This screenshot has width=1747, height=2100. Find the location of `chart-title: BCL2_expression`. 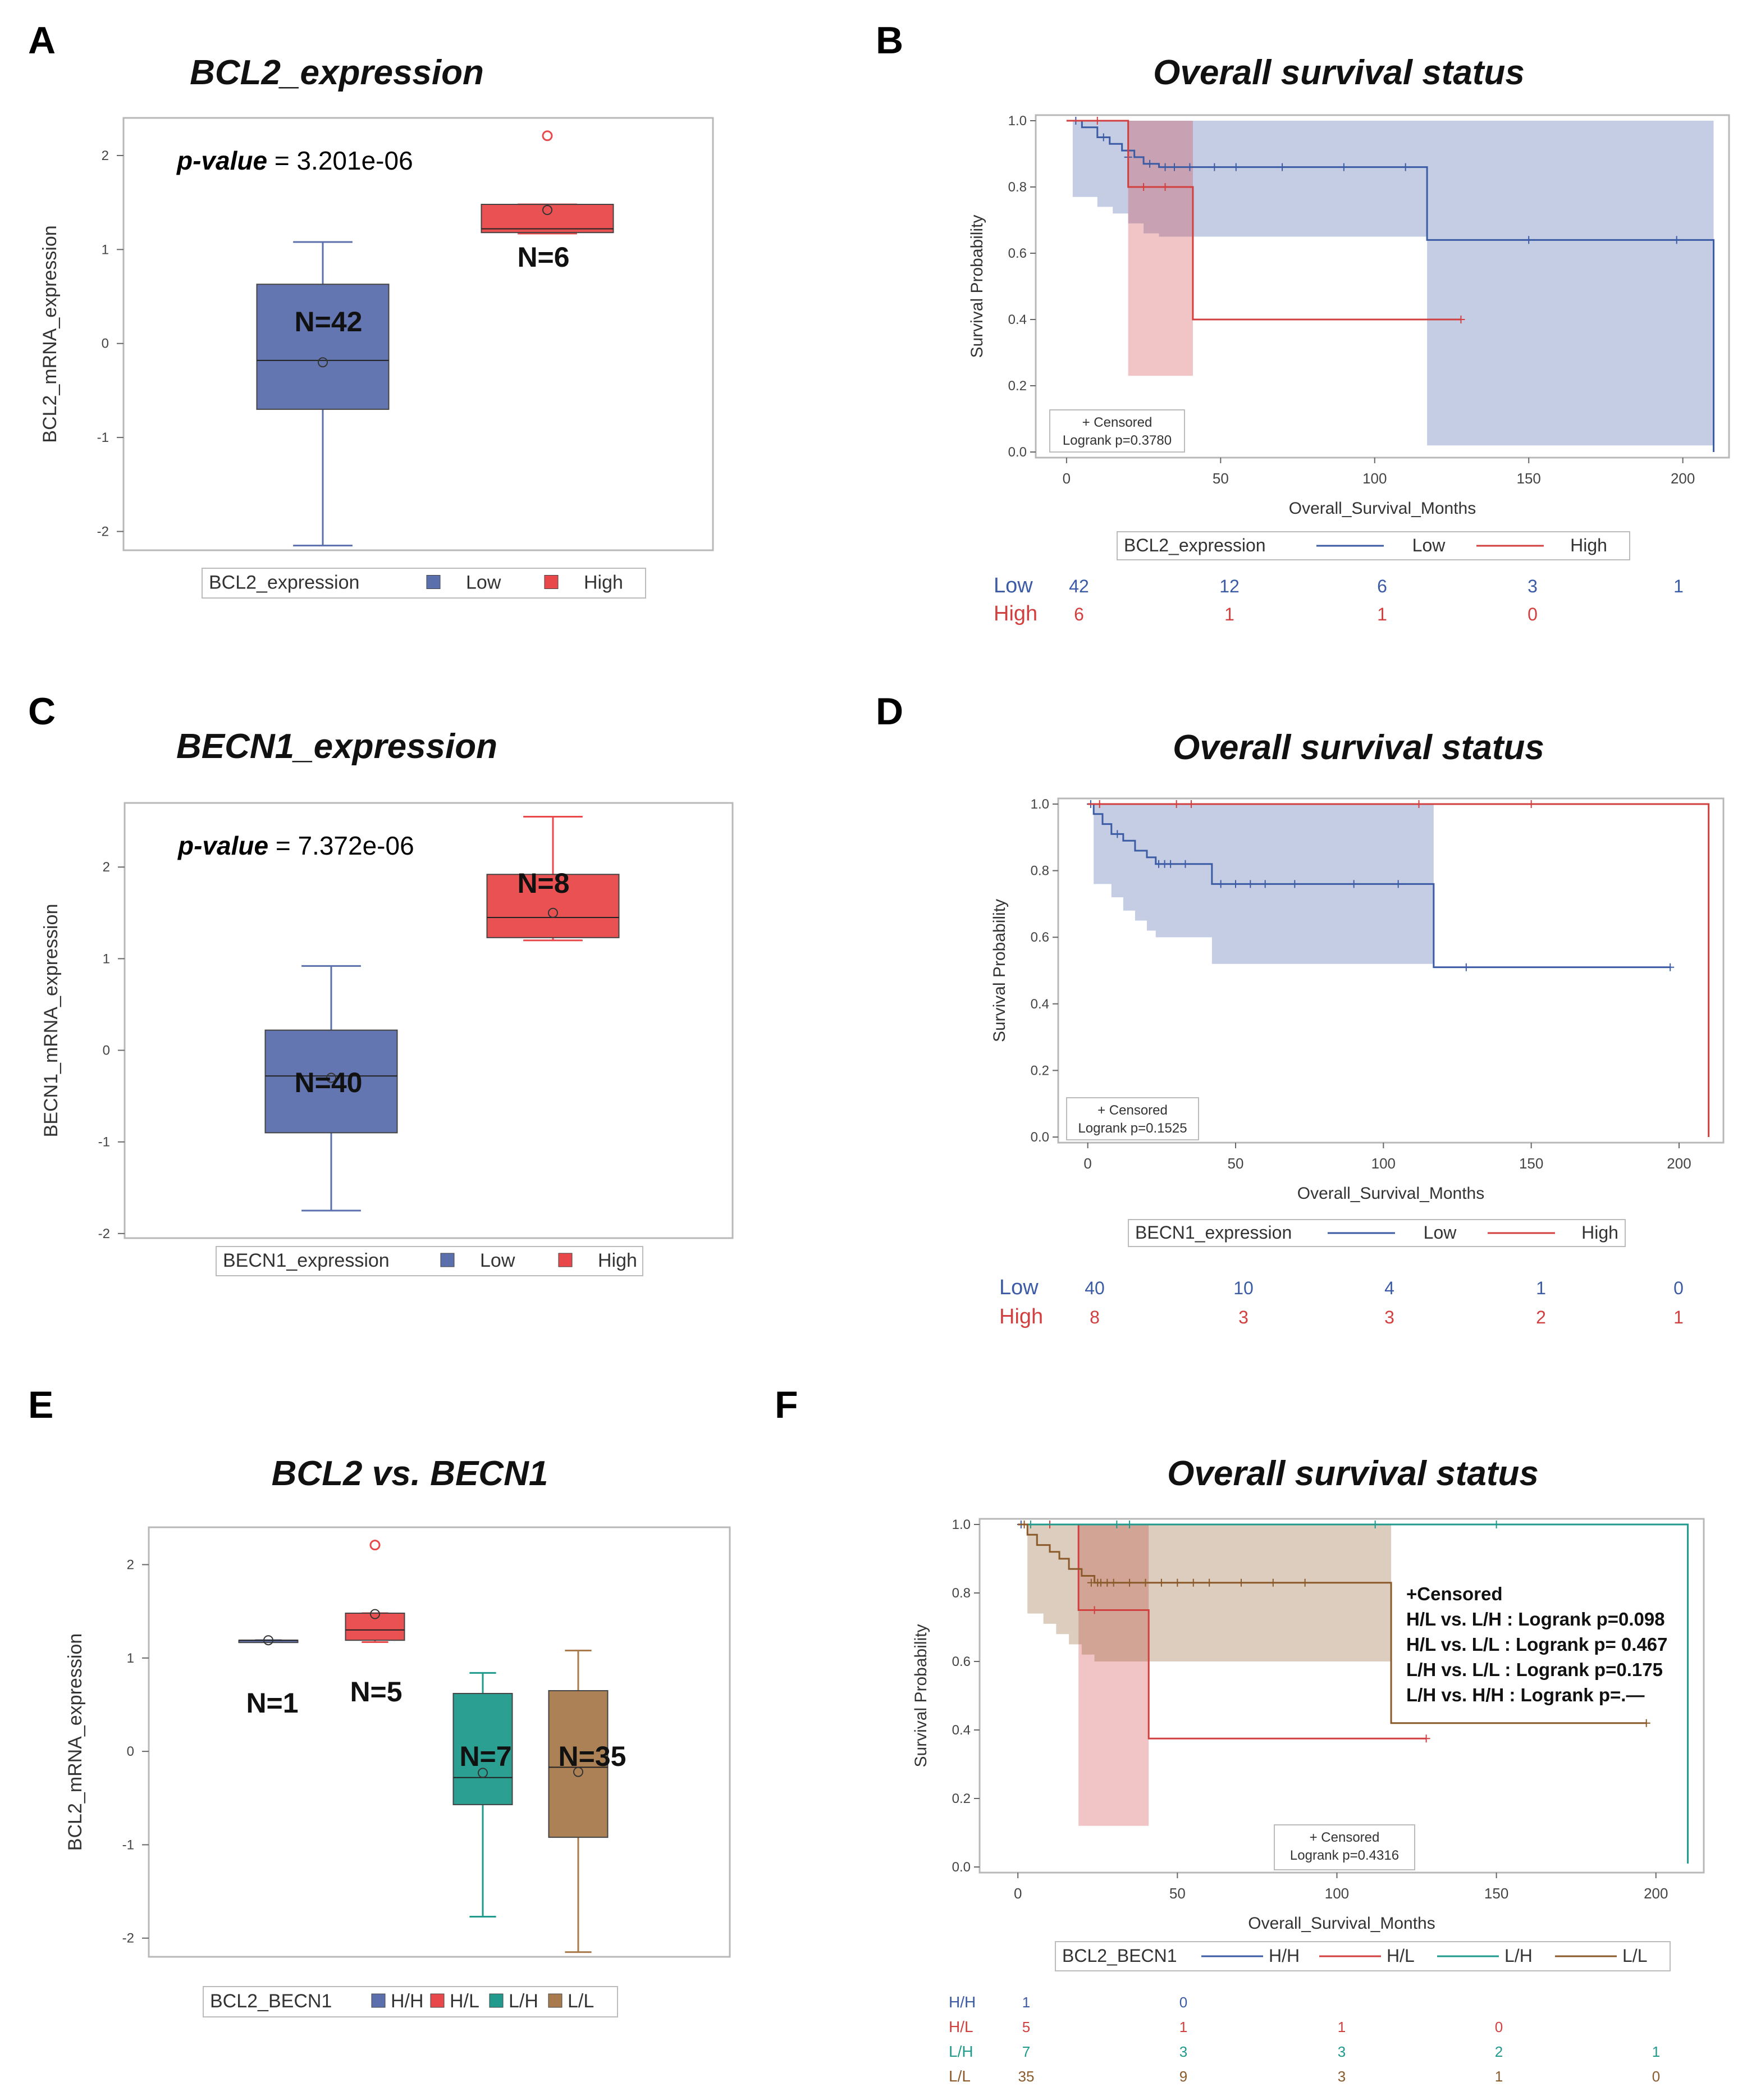

chart-title: BCL2_expression is located at coordinates (337, 72).